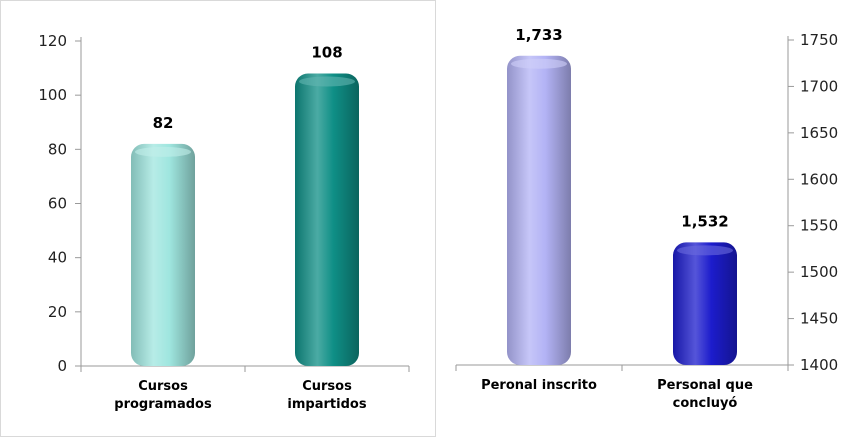  Describe the element at coordinates (163, 395) in the screenshot. I see `category-label: Cursos programados` at that location.